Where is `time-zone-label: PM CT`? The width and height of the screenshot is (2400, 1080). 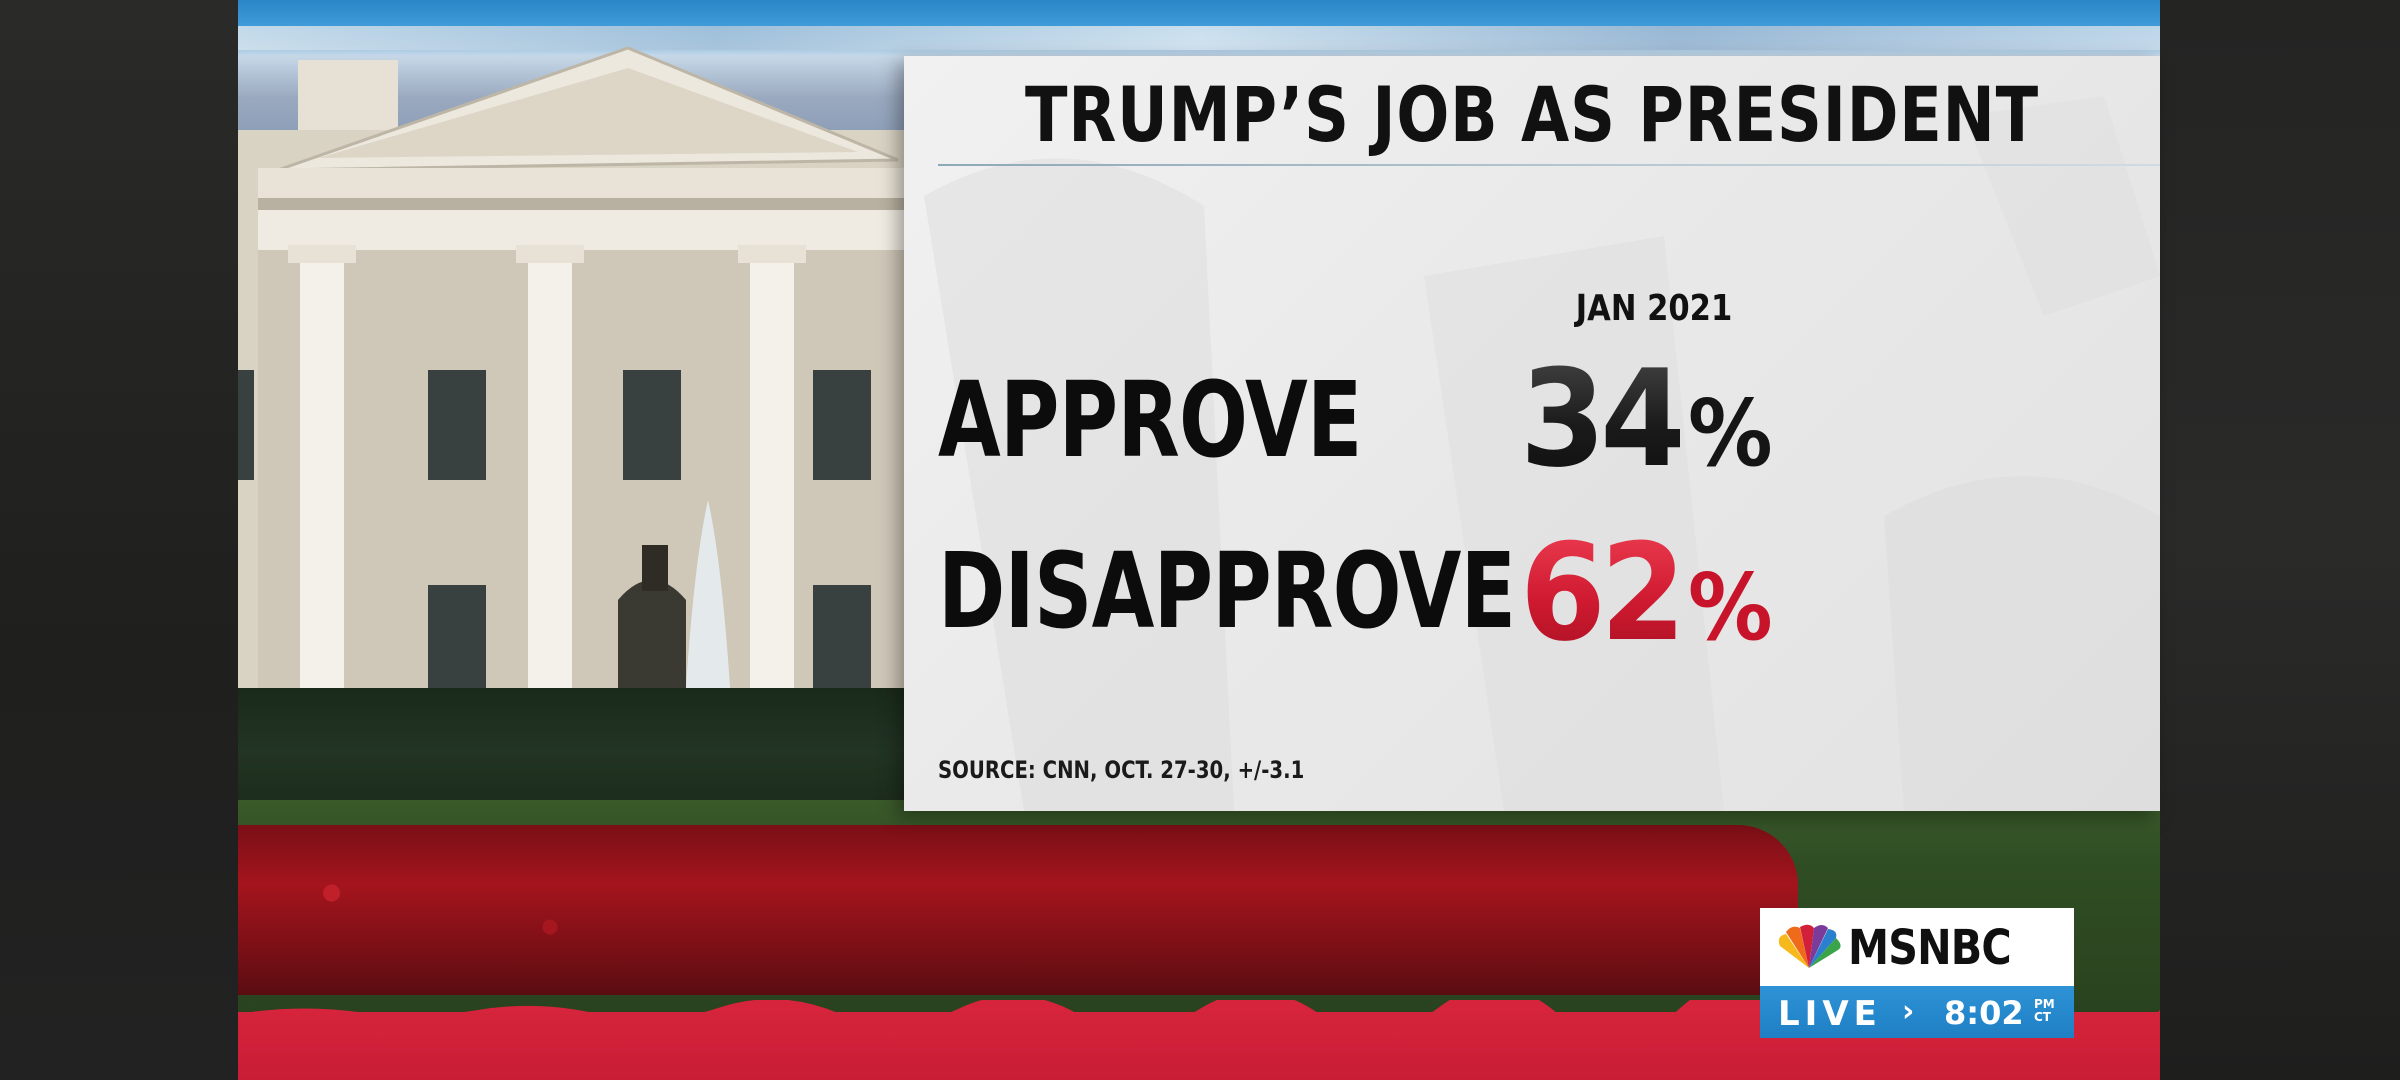
time-zone-label: PM CT is located at coordinates (2044, 1011).